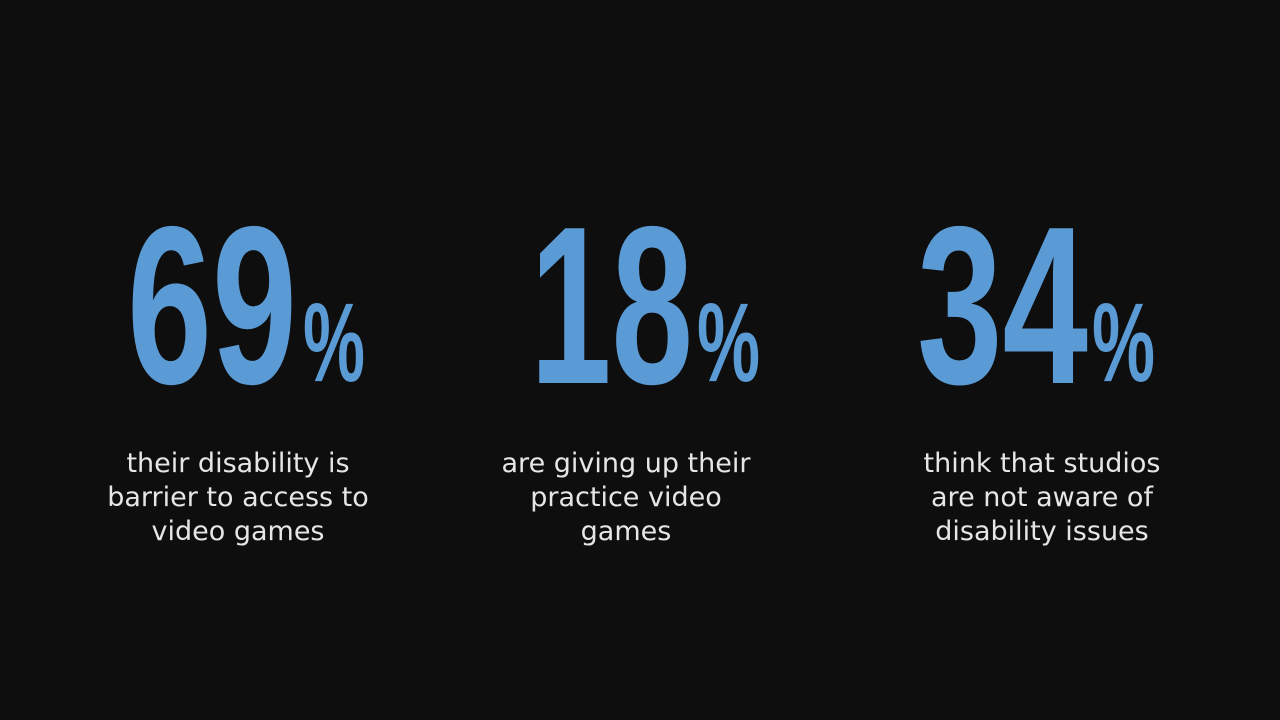  What do you see at coordinates (627, 463) in the screenshot?
I see `stat-caption: are giving up their` at bounding box center [627, 463].